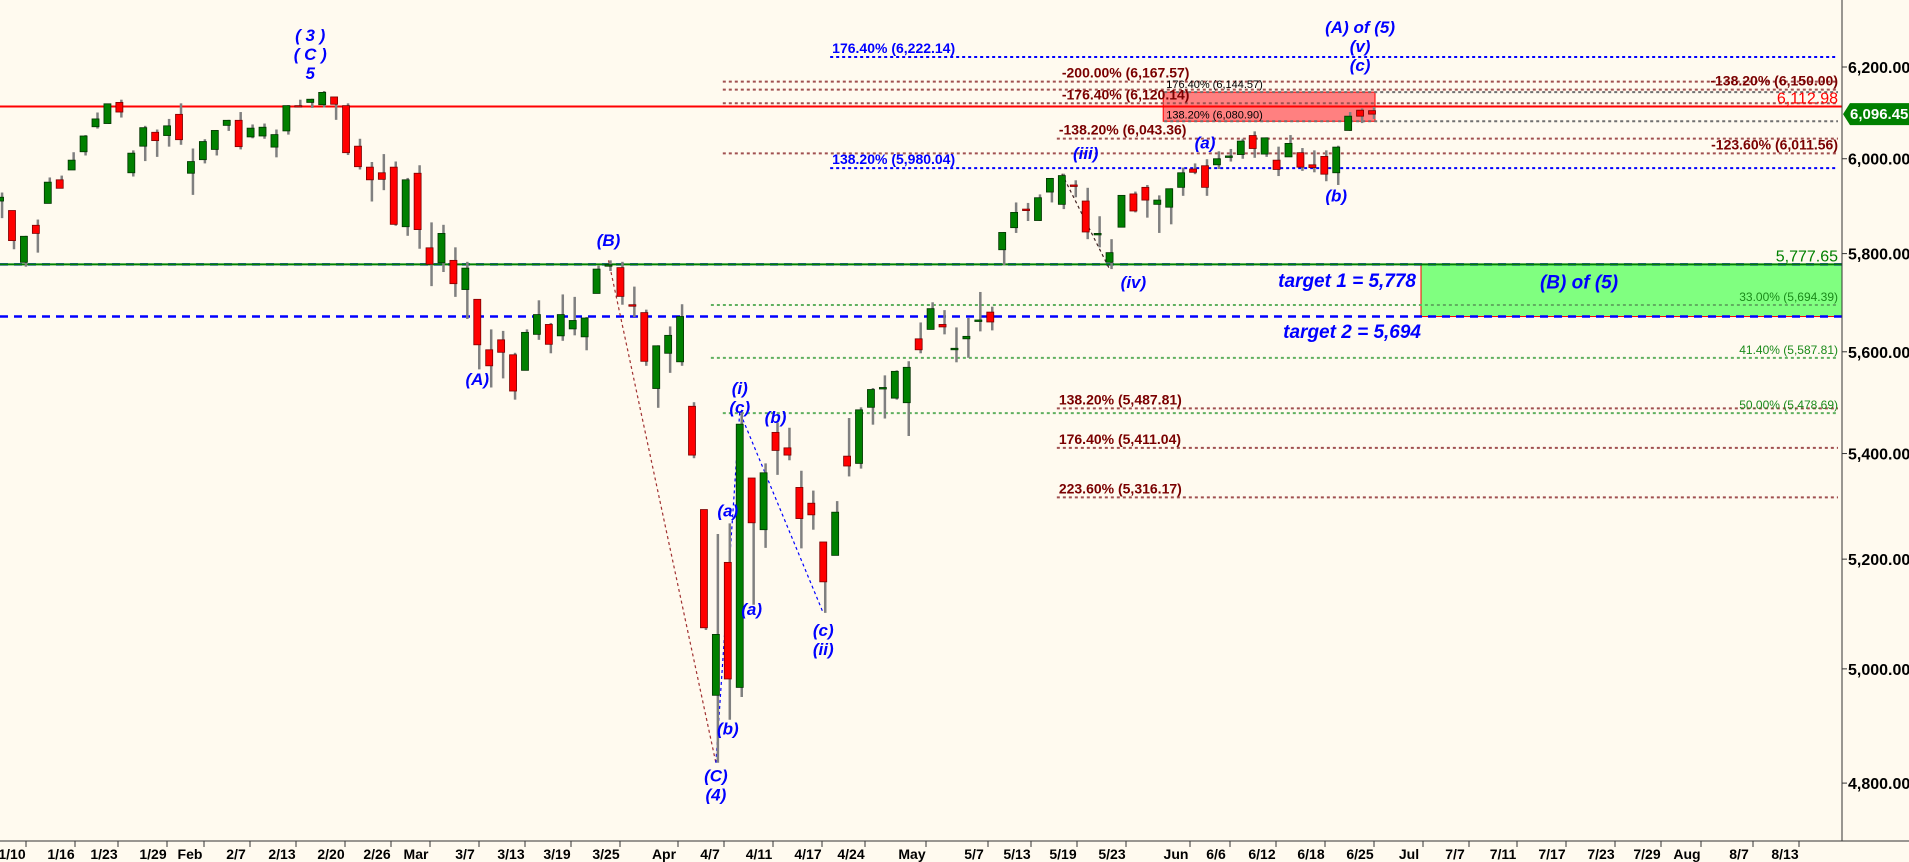 This screenshot has width=1909, height=862. Describe the element at coordinates (416, 854) in the screenshot. I see `x-tick-label: Mar` at that location.